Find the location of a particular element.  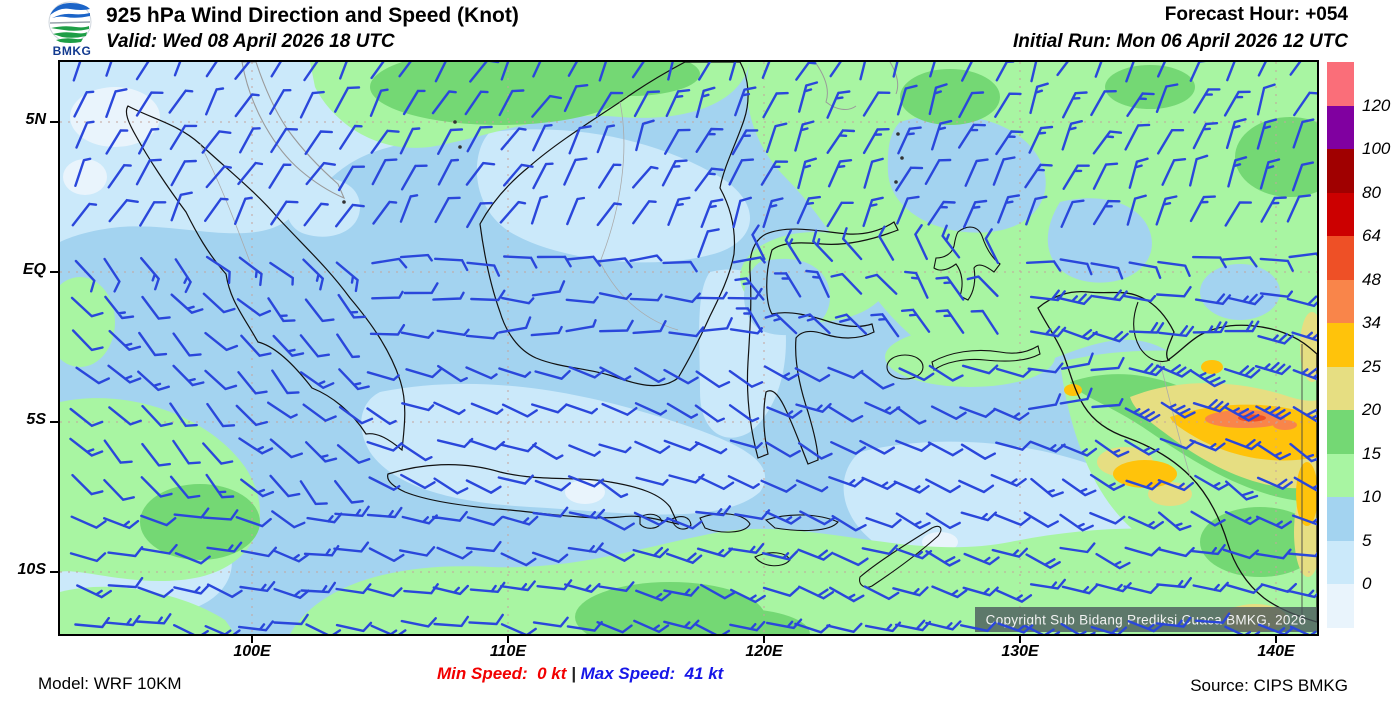

legend-value: 80 is located at coordinates (1371, 192).